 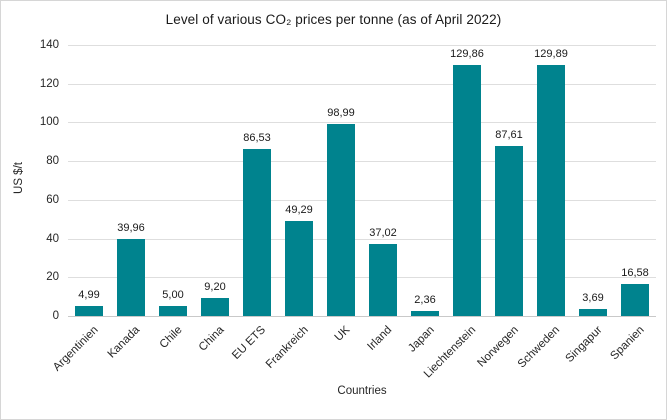 I want to click on y-tick-label: 40, so click(x=52, y=238).